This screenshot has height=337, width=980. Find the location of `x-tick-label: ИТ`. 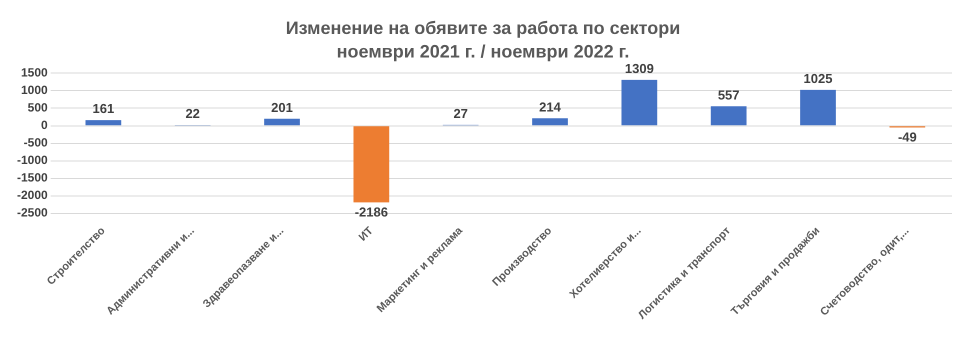

x-tick-label: ИТ is located at coordinates (366, 234).